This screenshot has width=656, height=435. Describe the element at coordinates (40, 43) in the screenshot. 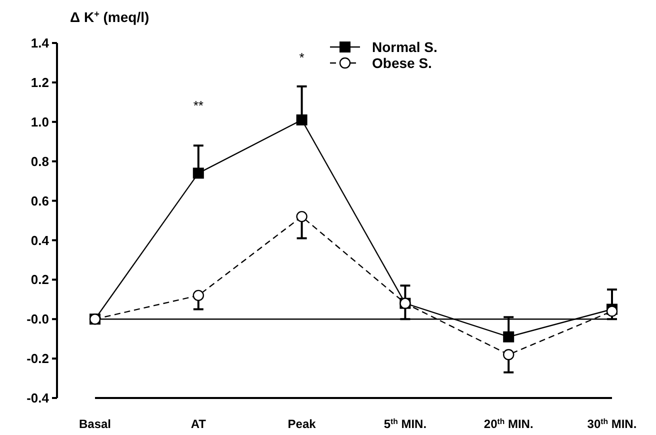

I see `y-tick-label: 1.4` at that location.